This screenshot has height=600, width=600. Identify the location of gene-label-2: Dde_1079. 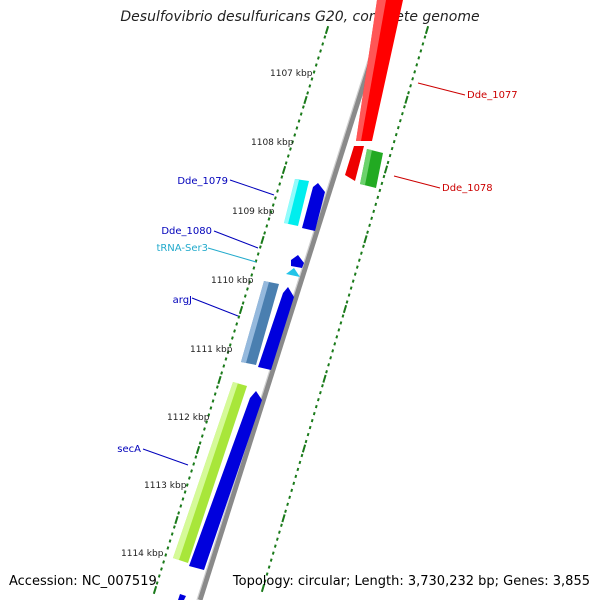
(202, 181).